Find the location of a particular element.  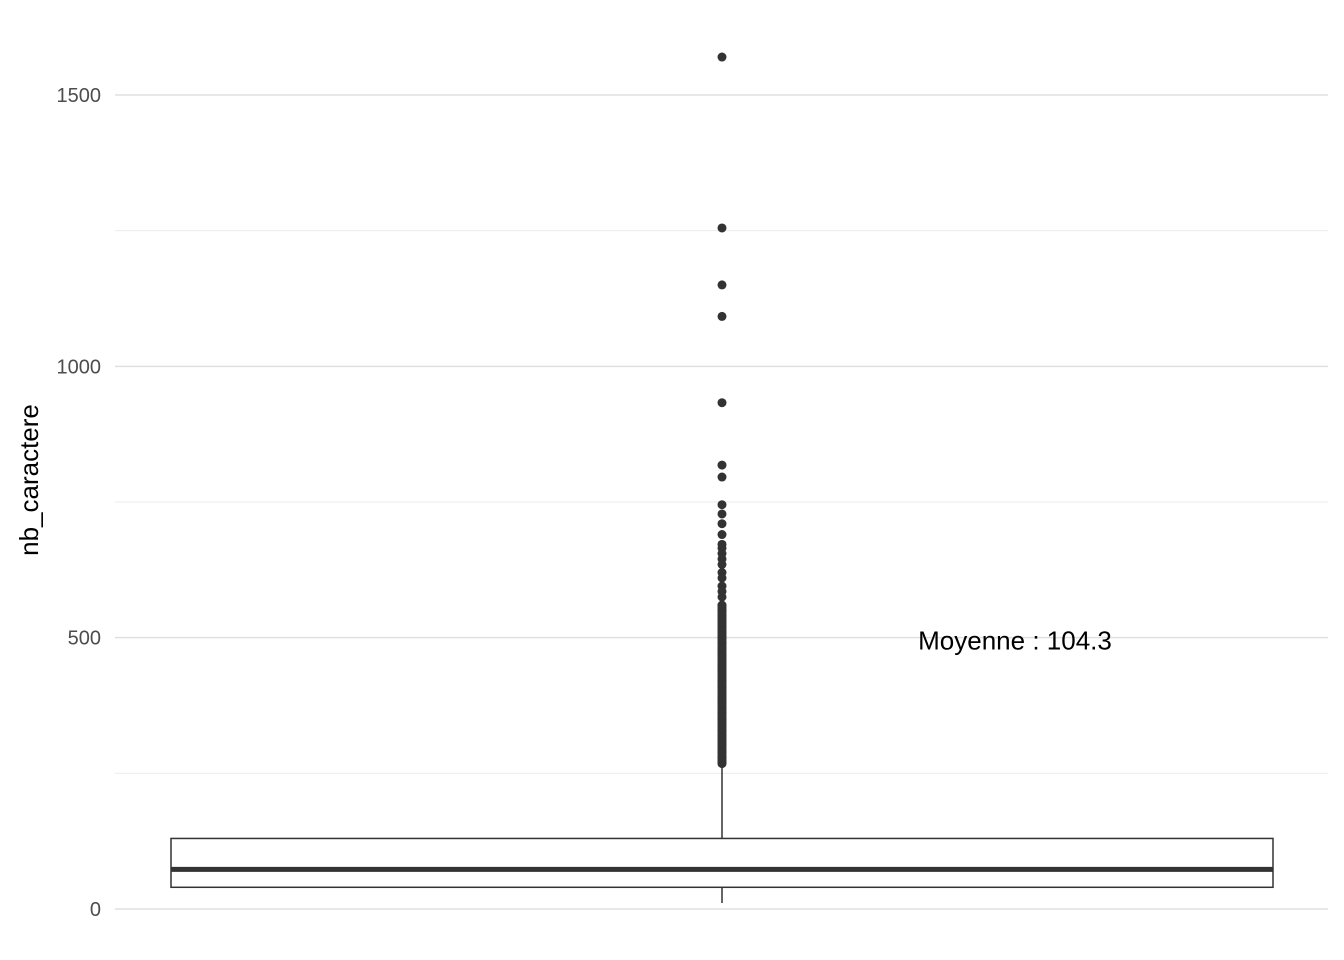

y-tick-label: 0 is located at coordinates (95, 910).